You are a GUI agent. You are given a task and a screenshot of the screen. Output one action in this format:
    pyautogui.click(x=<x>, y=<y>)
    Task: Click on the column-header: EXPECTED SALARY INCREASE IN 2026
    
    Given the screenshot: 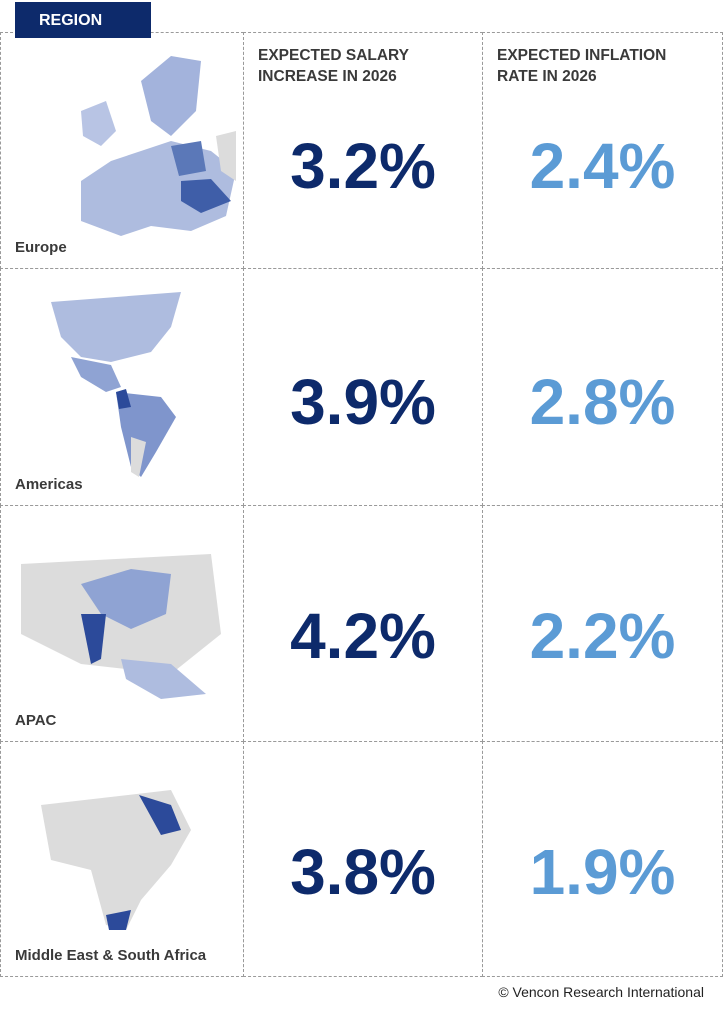 What is the action you would take?
    pyautogui.click(x=333, y=66)
    